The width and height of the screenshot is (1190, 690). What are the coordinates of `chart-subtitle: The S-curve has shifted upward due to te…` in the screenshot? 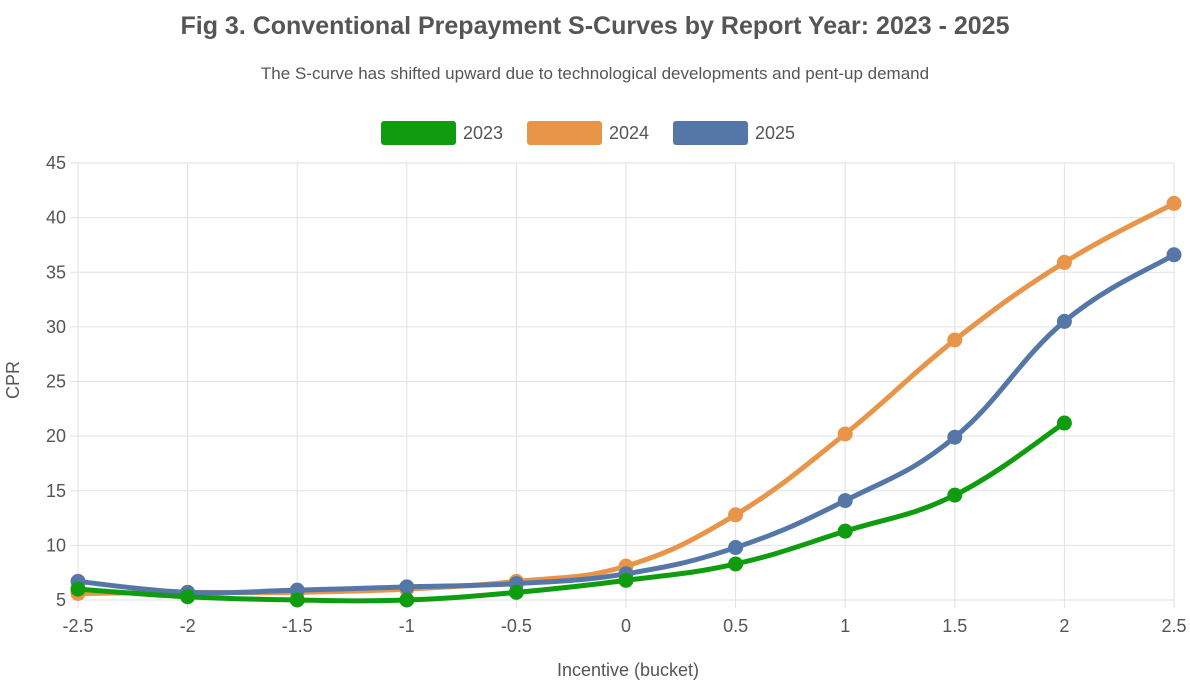 It's located at (595, 73).